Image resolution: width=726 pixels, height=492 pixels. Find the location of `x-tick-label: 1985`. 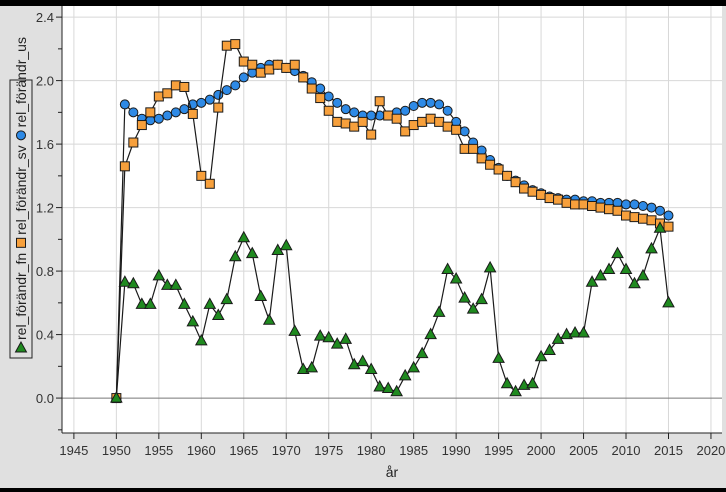

x-tick-label: 1985 is located at coordinates (413, 450).